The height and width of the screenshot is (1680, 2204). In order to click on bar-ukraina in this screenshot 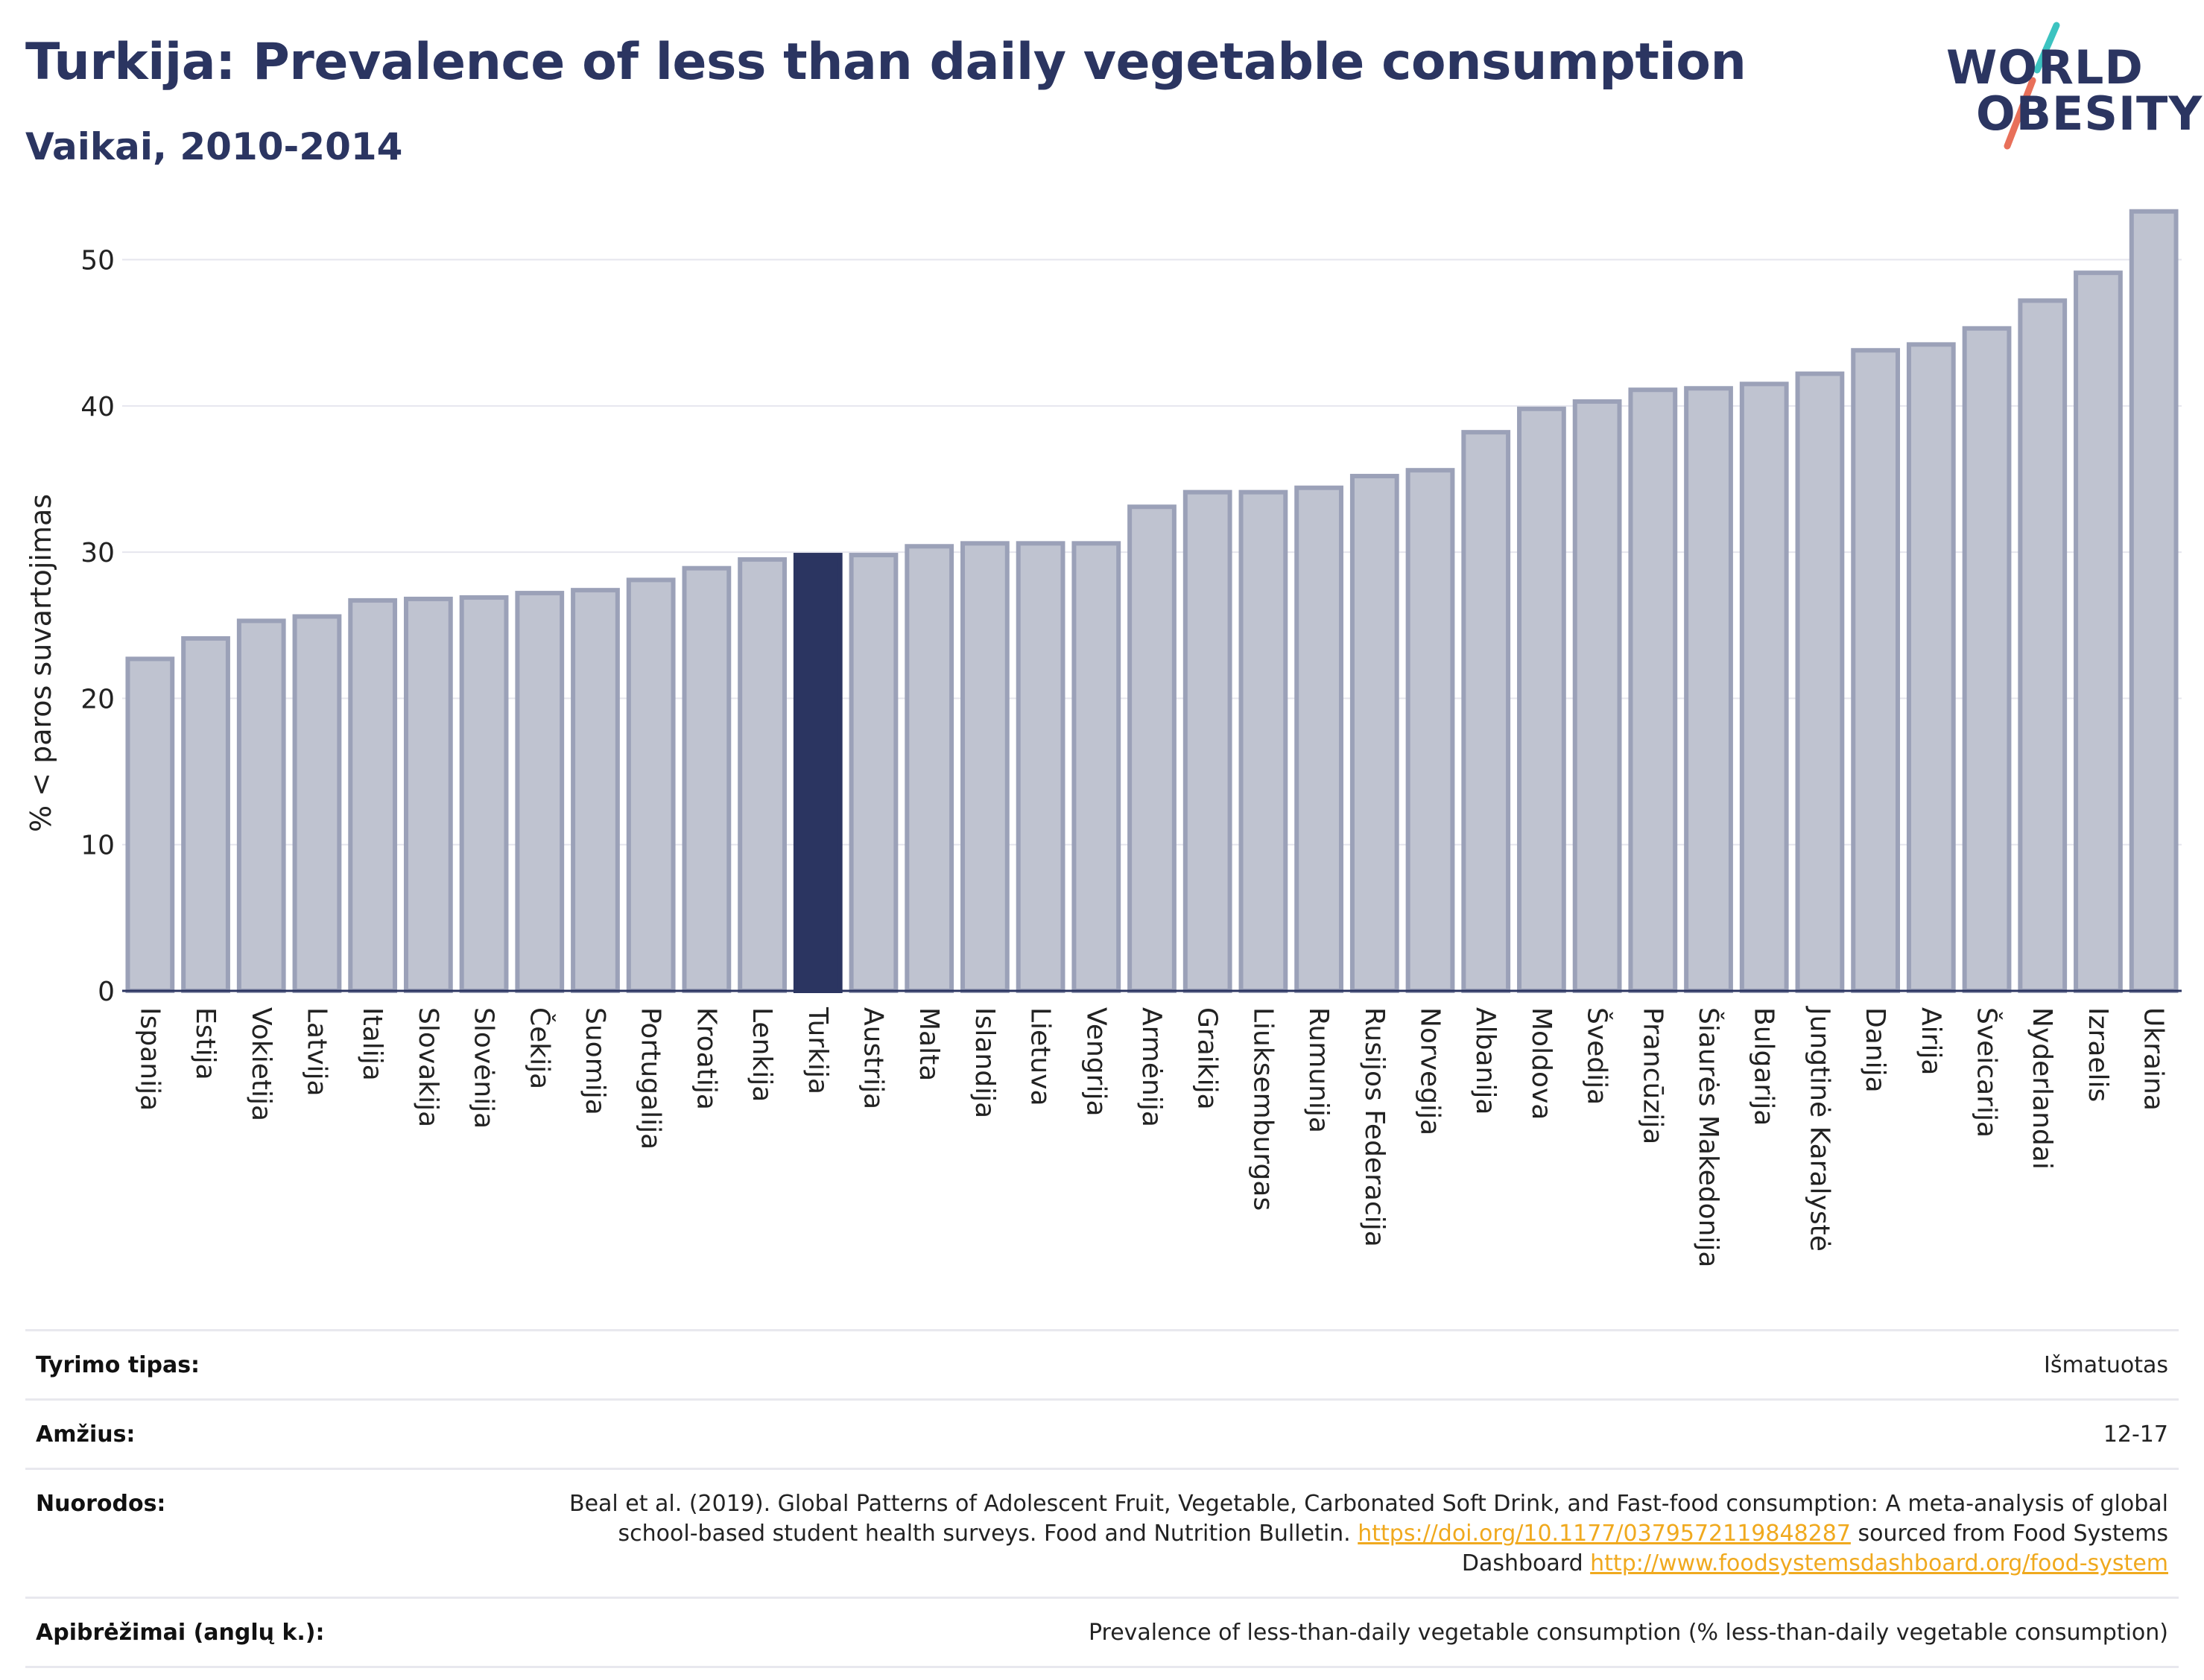, I will do `click(2154, 601)`.